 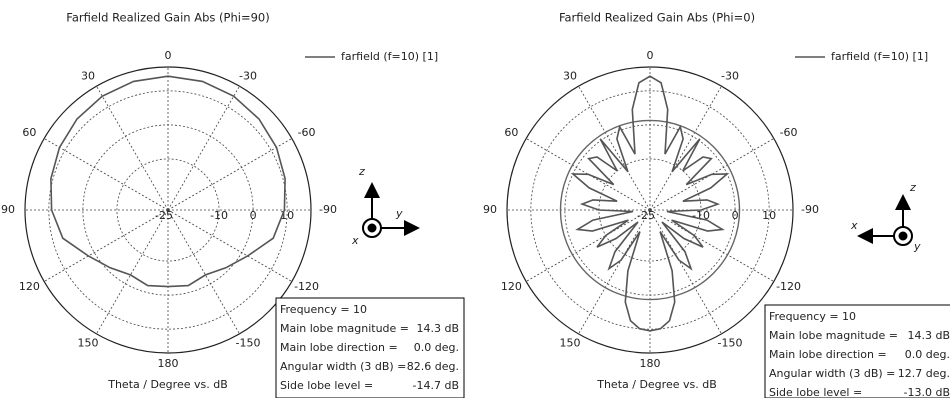 I want to click on info-value: -13.0 dB, so click(x=927, y=392).